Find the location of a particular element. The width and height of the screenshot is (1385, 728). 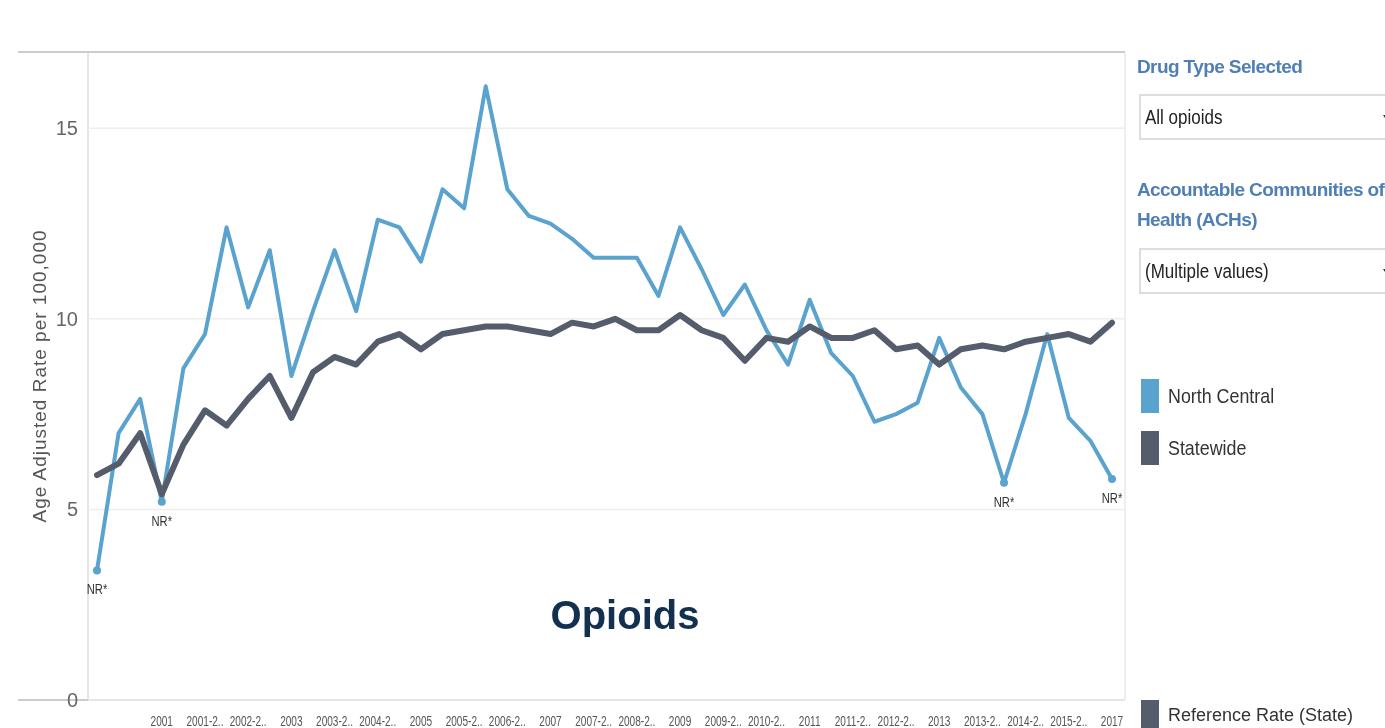

x-tick-label: 2014-2.. is located at coordinates (1026, 720).